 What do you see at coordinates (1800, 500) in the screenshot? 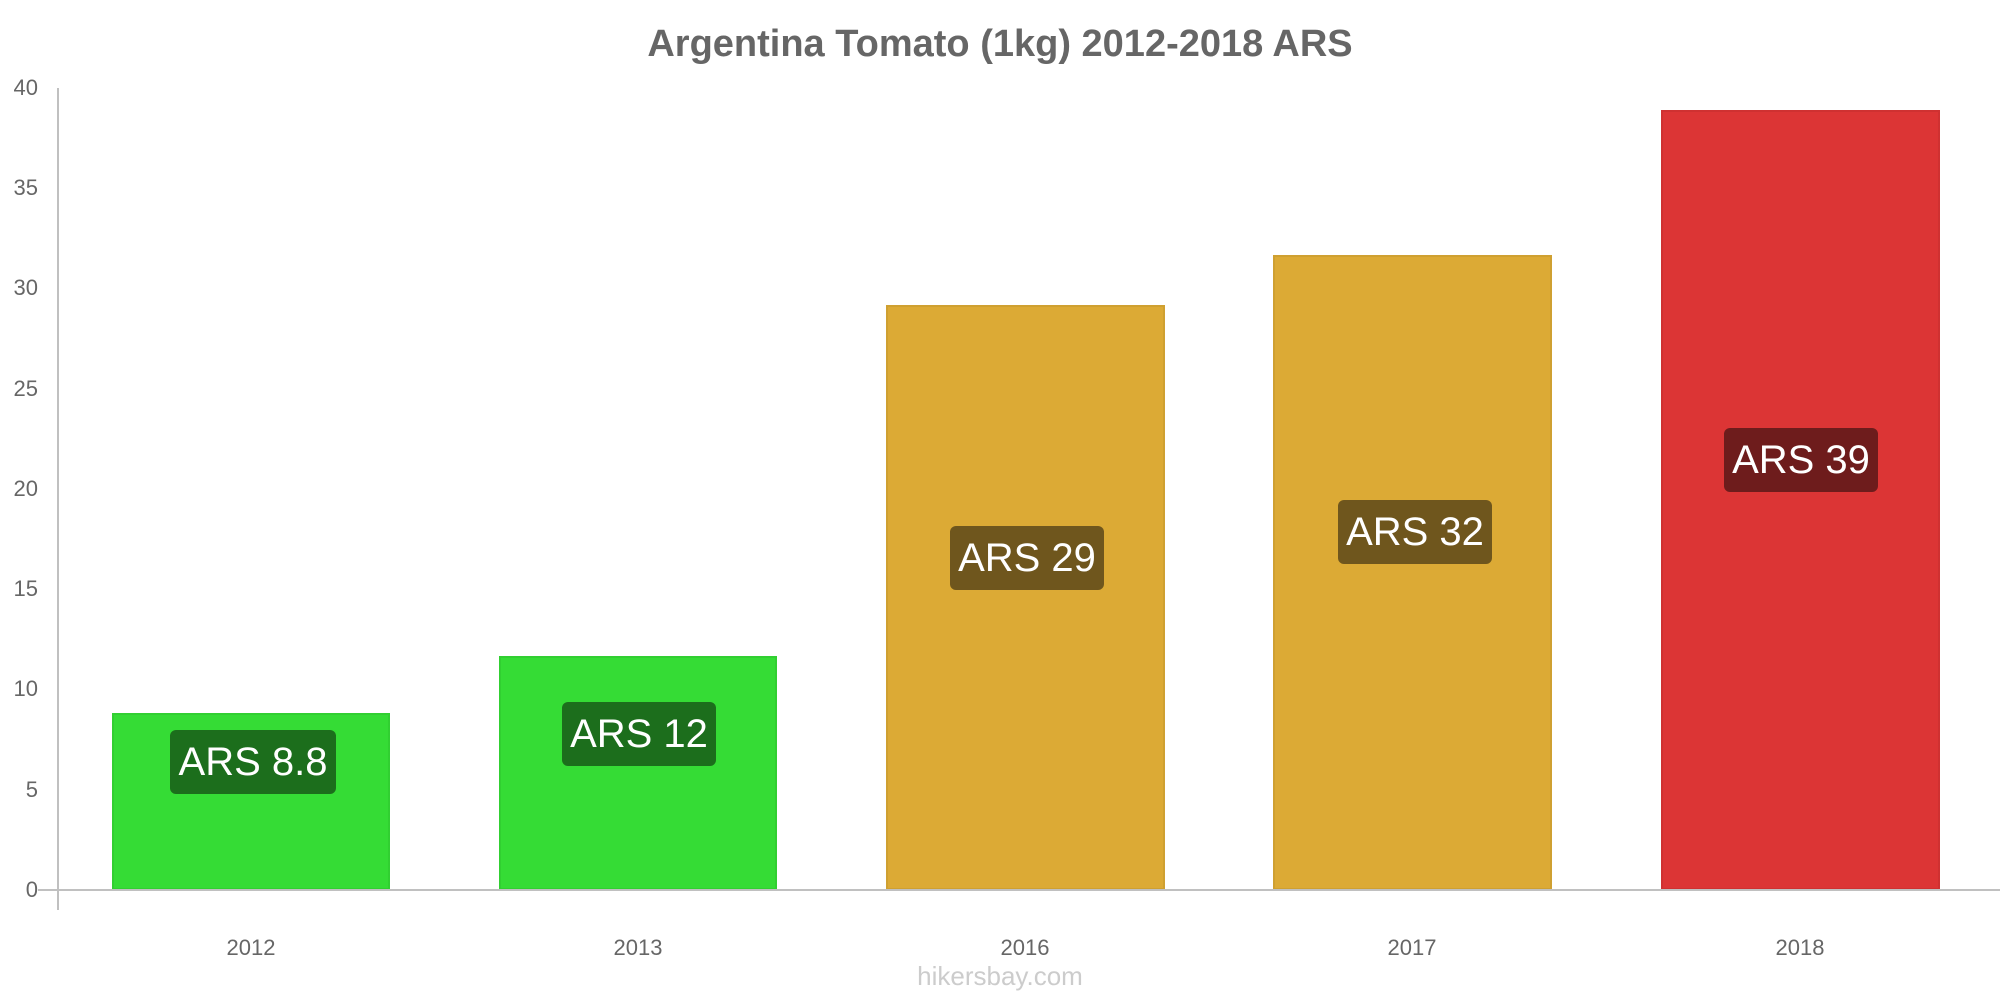
I see `bar-2018` at bounding box center [1800, 500].